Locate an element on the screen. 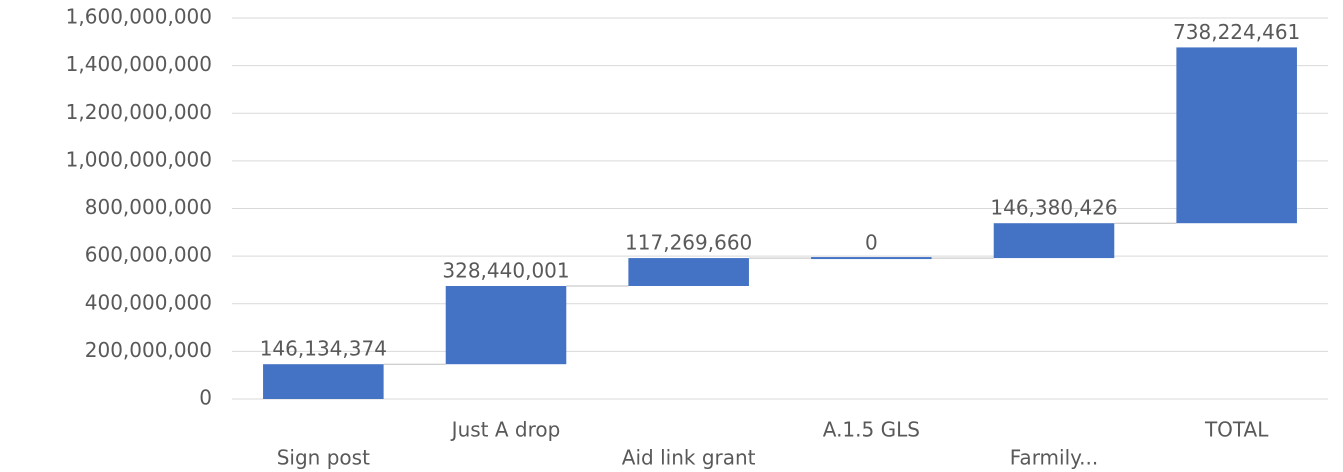 The image size is (1343, 472). x-tick-label: Just A drop is located at coordinates (505, 430).